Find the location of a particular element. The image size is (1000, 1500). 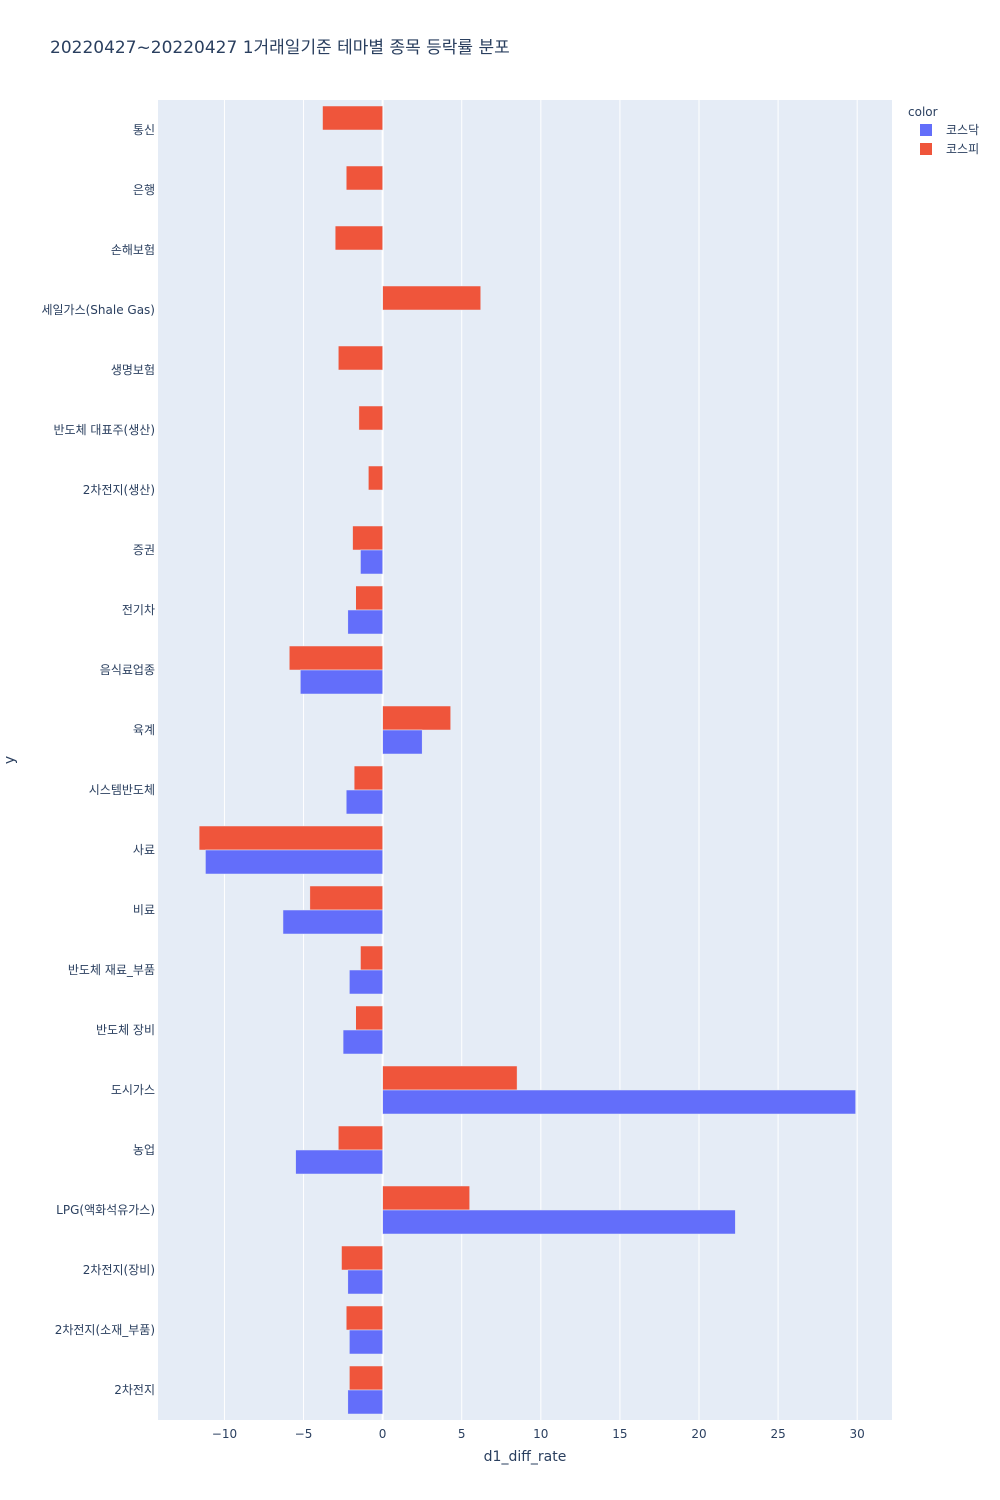

y-tick-label: LPG(액화석유가스) is located at coordinates (105, 1210).